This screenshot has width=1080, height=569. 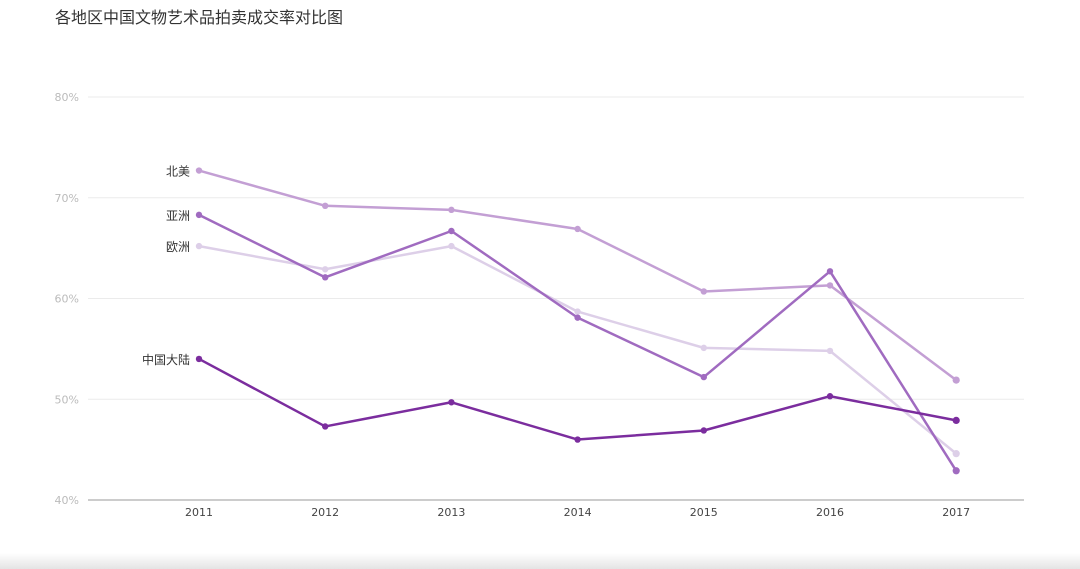 I want to click on x-tick-label: 2014, so click(x=578, y=512).